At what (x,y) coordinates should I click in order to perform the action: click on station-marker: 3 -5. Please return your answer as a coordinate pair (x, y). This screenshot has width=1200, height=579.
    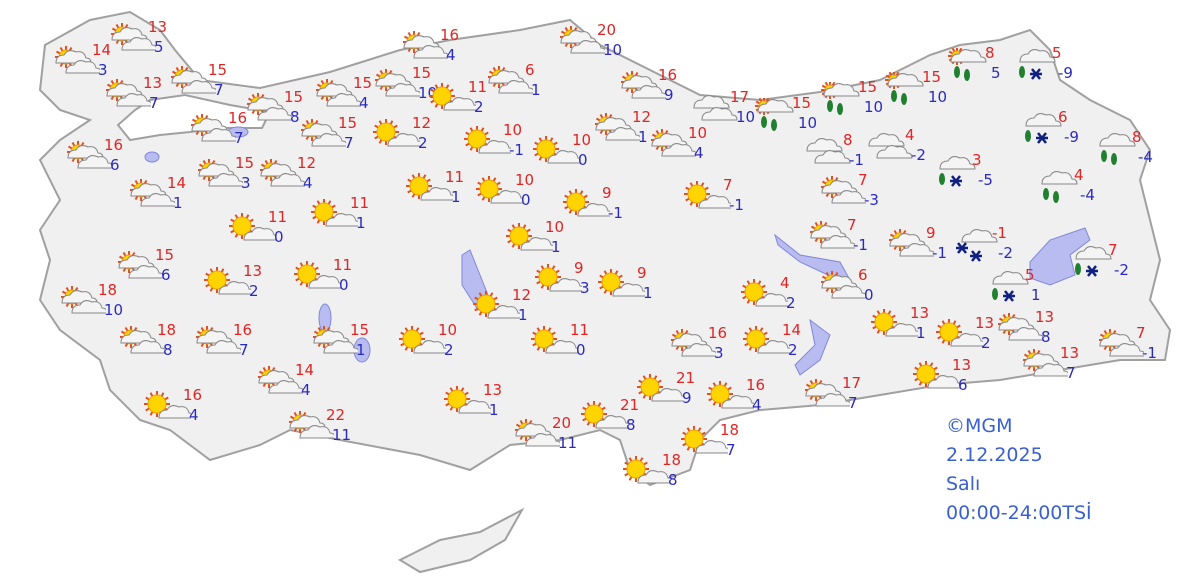
    Looking at the image, I should click on (967, 175).